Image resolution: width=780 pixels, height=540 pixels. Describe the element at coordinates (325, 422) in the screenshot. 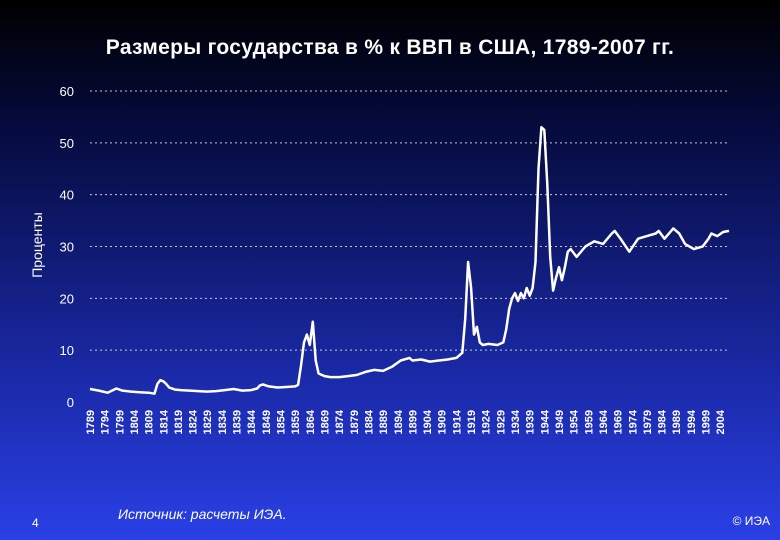

I see `x-tick-label: 1869` at that location.